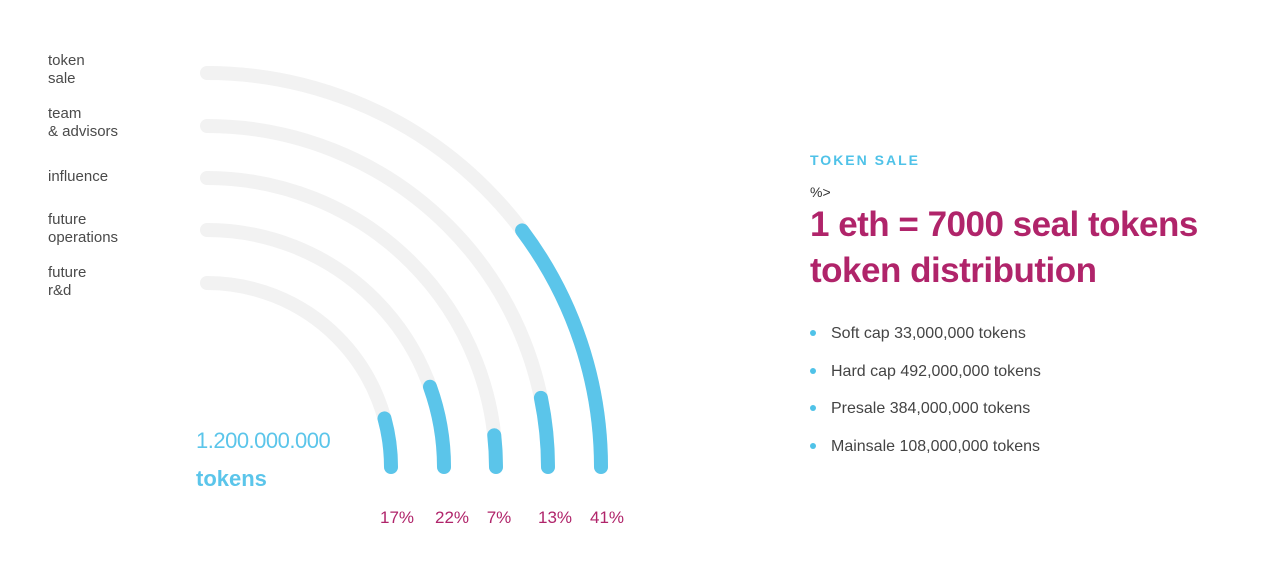 This screenshot has height=586, width=1280. I want to click on total-tokens-value: 1.200.000.000, so click(263, 440).